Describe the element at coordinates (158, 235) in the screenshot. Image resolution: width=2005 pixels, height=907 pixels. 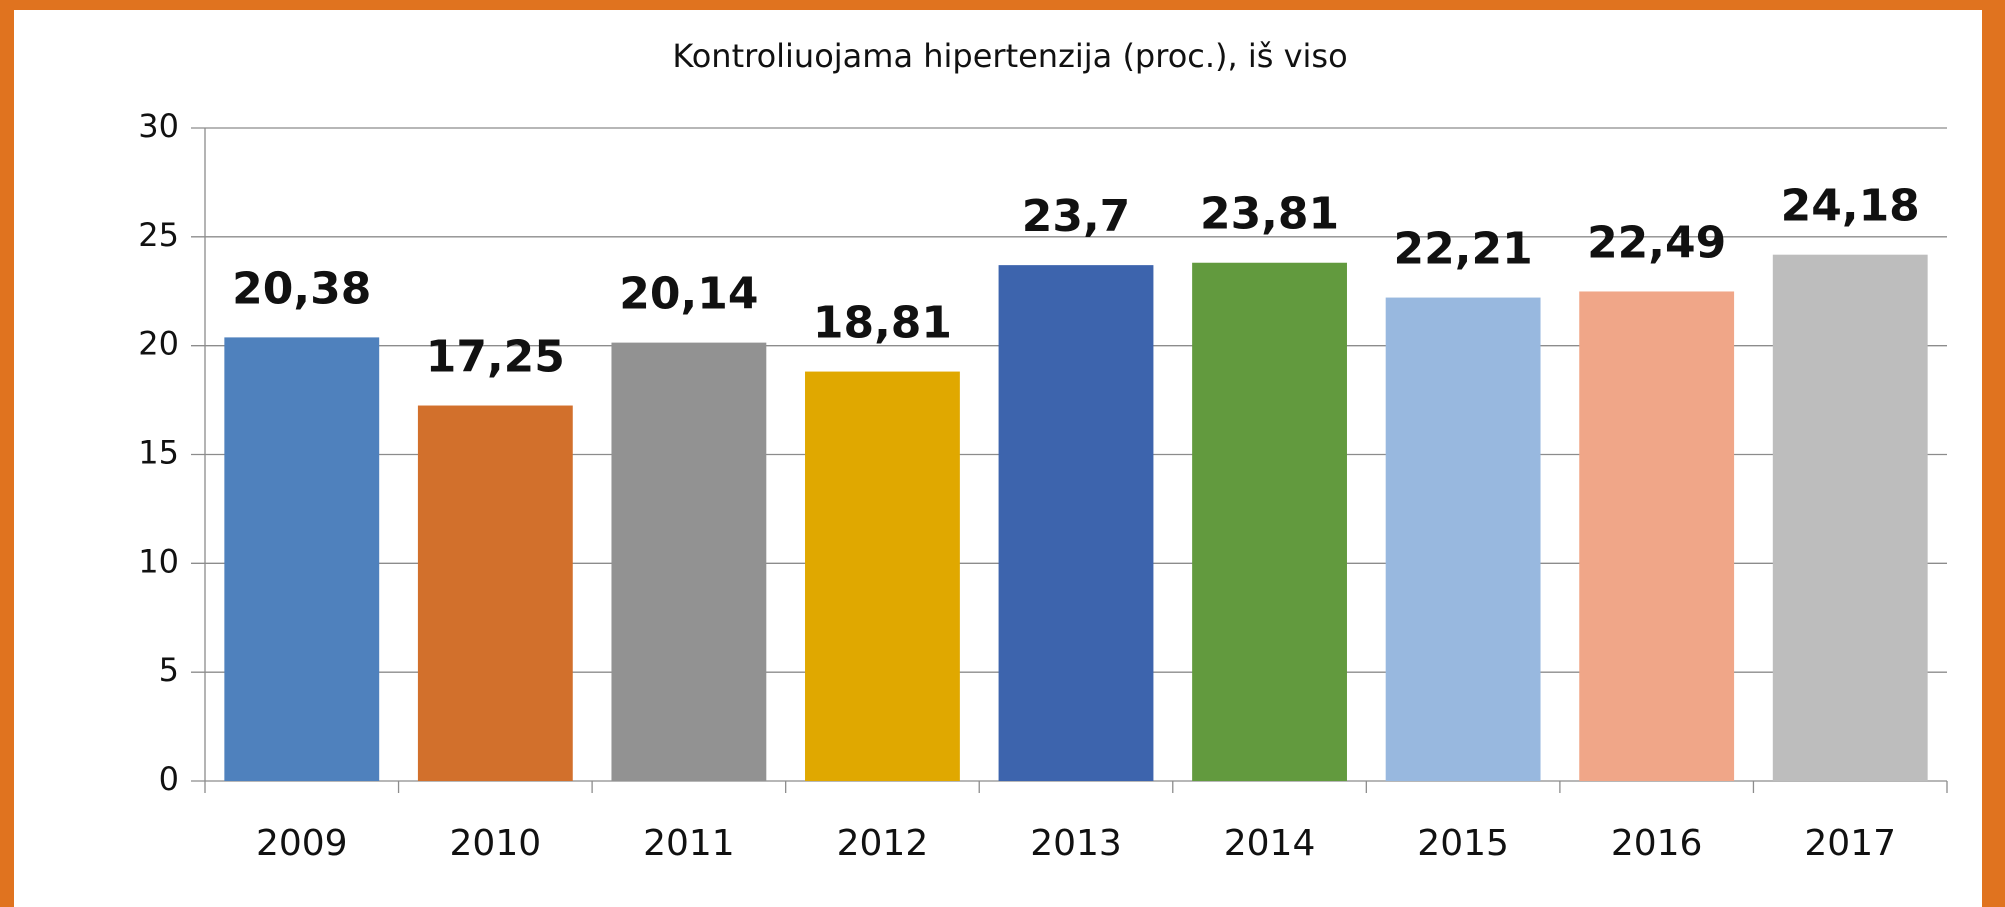
I see `y-tick-label: 25` at that location.